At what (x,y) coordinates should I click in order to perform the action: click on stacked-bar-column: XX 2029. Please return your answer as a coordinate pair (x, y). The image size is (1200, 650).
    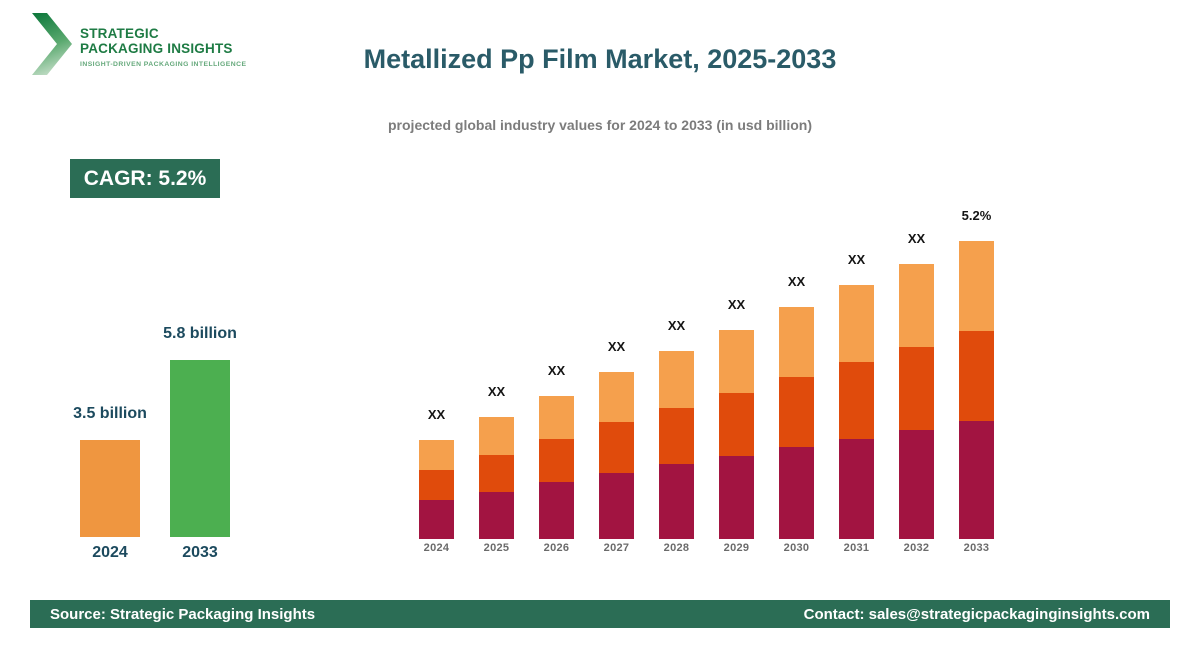
    Looking at the image, I should click on (736, 425).